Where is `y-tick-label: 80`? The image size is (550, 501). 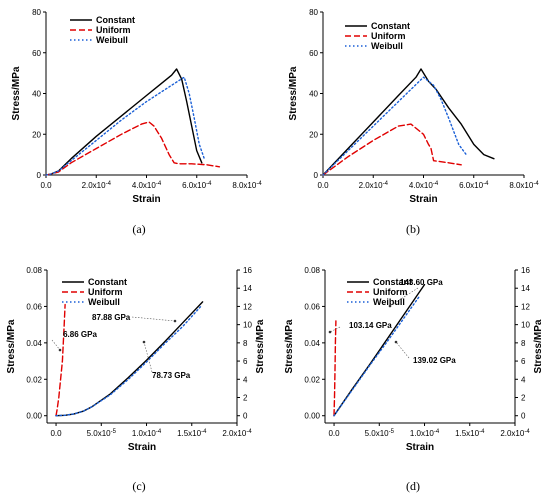
y-tick-label: 80 is located at coordinates (36, 12).